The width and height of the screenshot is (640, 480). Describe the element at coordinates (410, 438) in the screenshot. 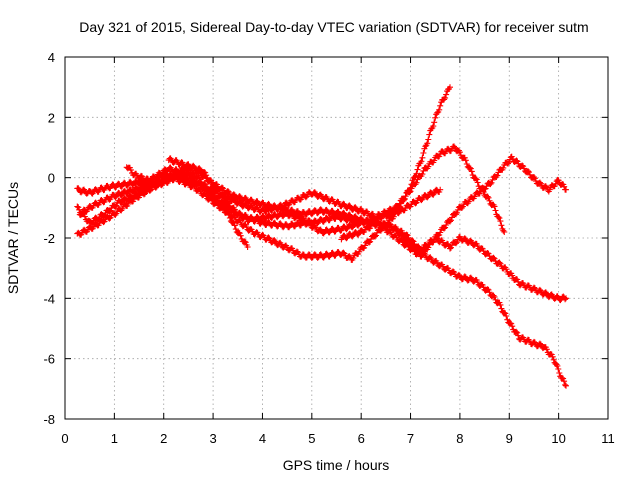

I see `x-tick-label: 7` at that location.